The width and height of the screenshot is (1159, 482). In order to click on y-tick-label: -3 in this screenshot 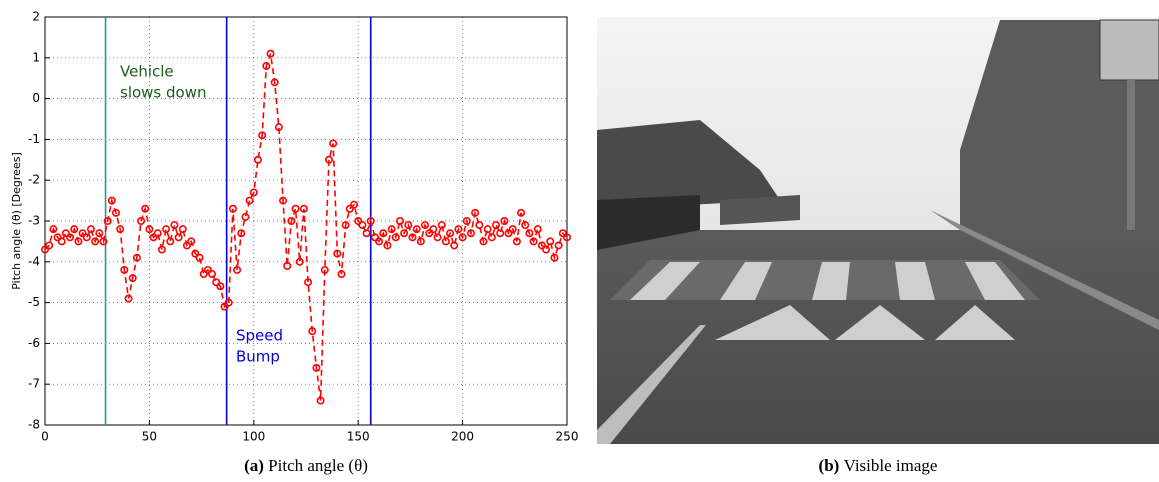, I will do `click(34, 221)`.